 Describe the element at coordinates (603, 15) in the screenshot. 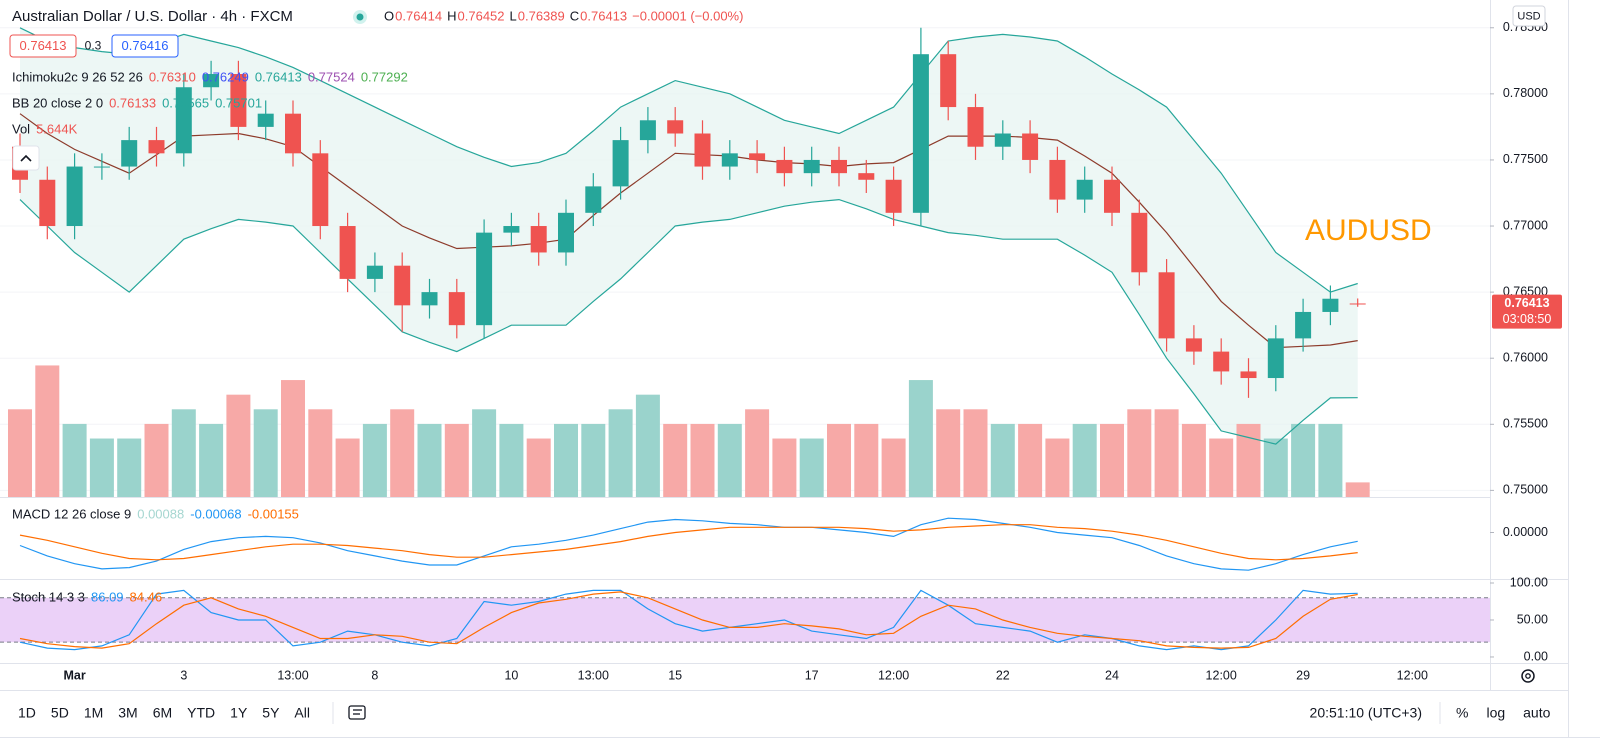

I see `ohlc-value: 0.76413` at that location.